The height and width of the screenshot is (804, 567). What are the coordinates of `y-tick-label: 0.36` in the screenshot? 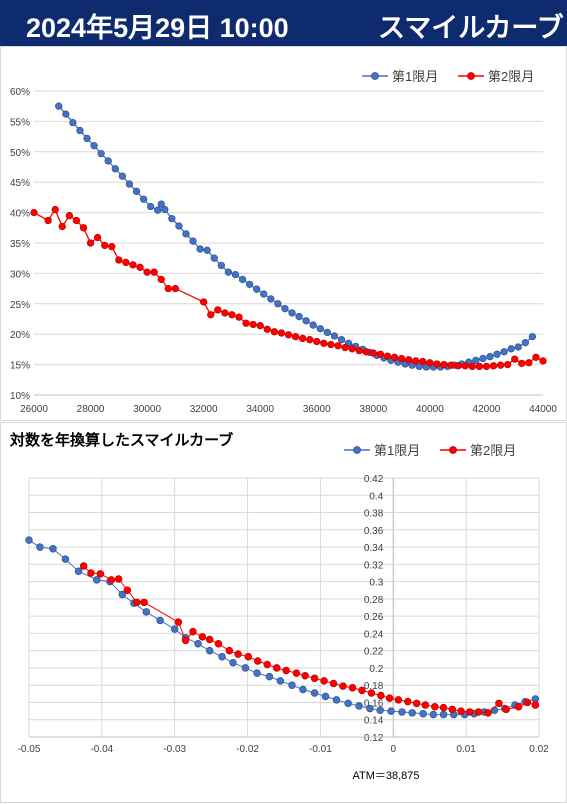 It's located at (374, 531).